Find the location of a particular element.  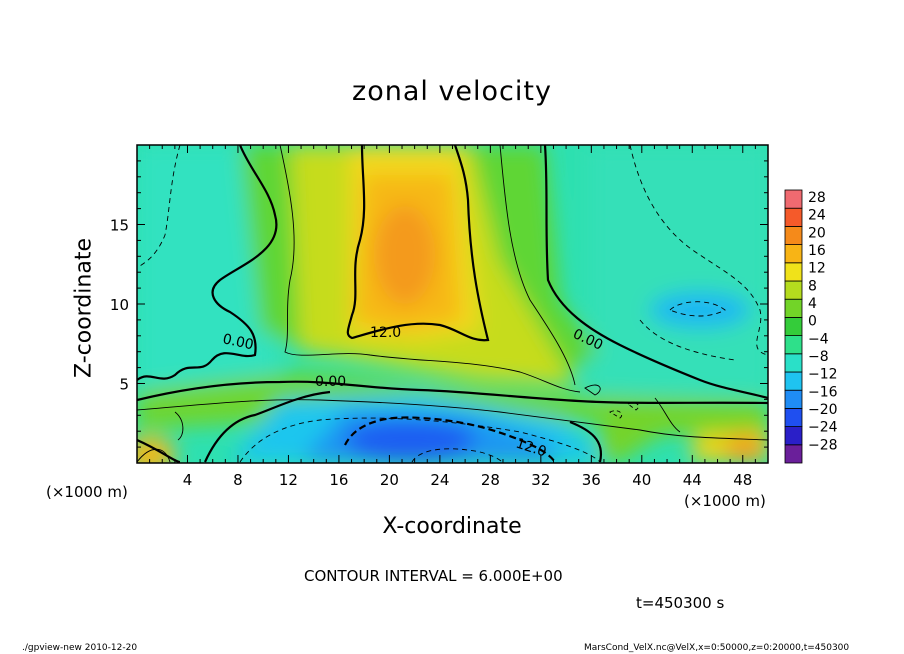

colorbar-label: −12 is located at coordinates (823, 375).